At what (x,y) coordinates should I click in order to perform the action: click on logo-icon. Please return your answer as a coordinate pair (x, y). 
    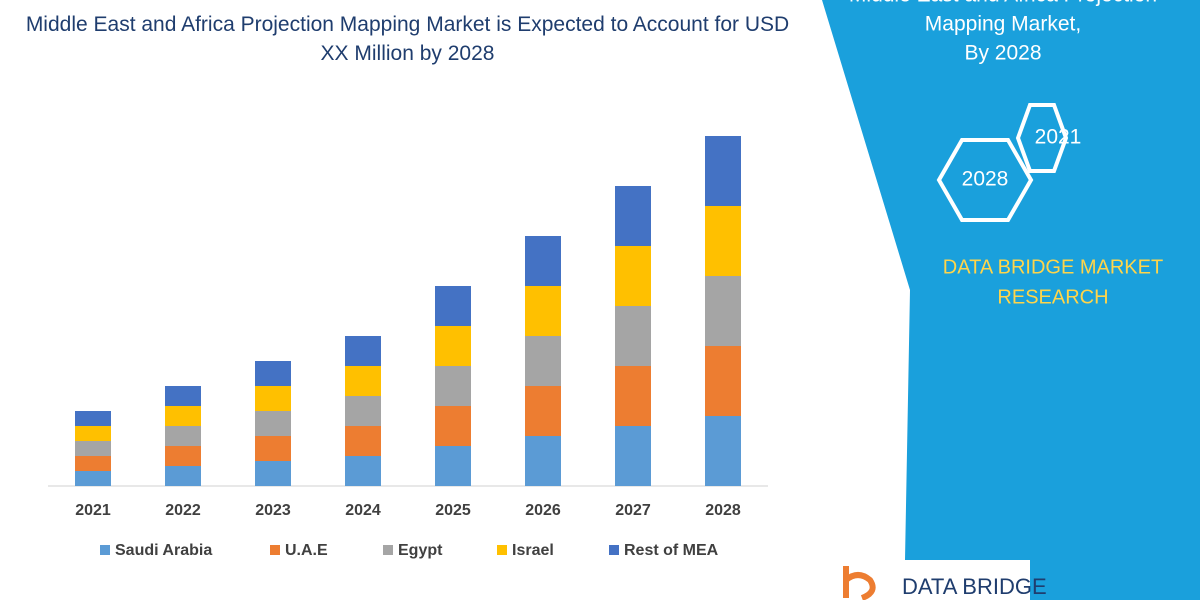
    Looking at the image, I should click on (859, 583).